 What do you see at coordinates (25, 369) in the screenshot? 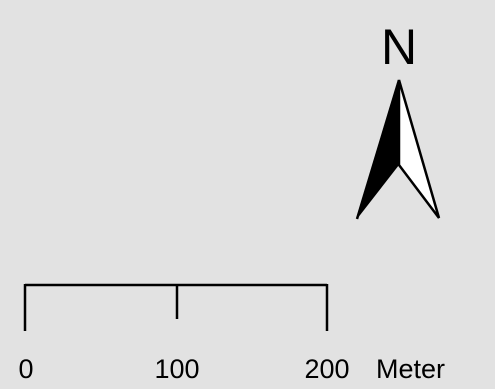
I see `scale-tick-0: 0` at bounding box center [25, 369].